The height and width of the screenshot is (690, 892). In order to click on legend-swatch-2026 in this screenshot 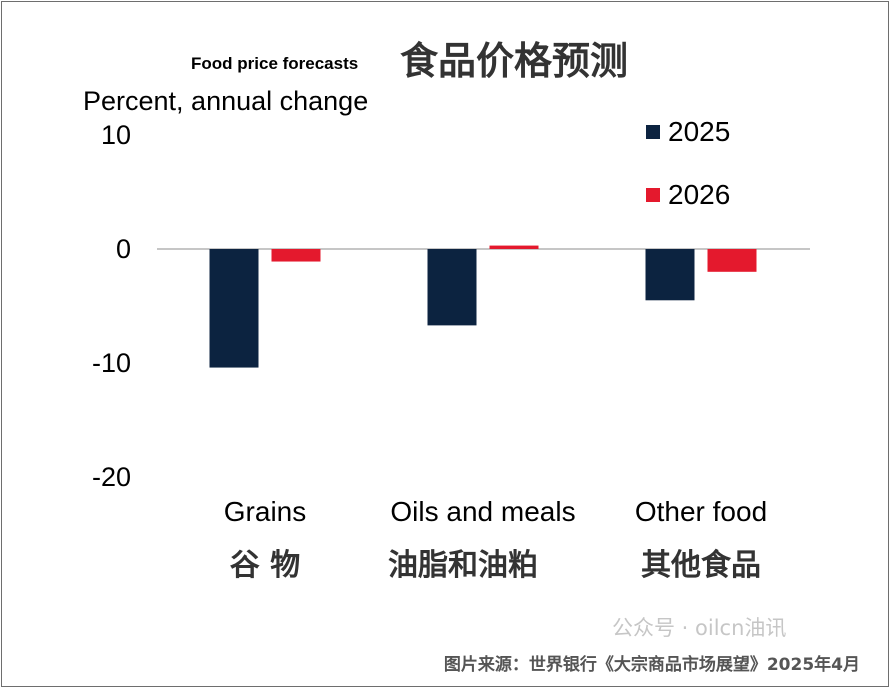, I will do `click(653, 195)`.